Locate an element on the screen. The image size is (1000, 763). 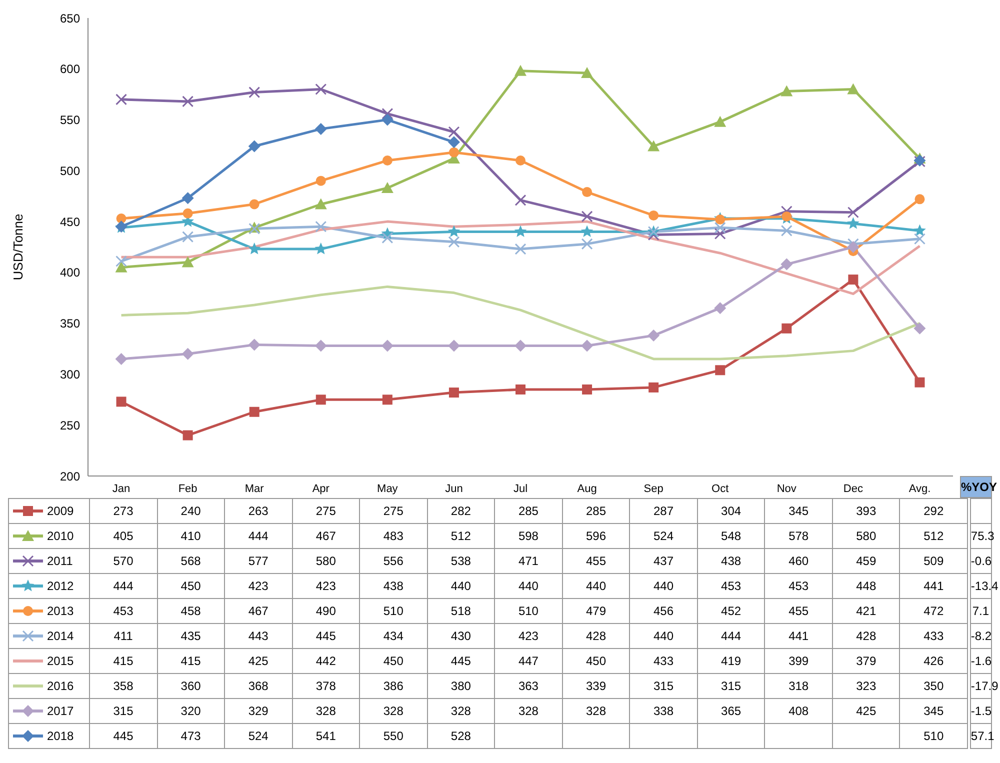
data-label: 452 is located at coordinates (731, 611).